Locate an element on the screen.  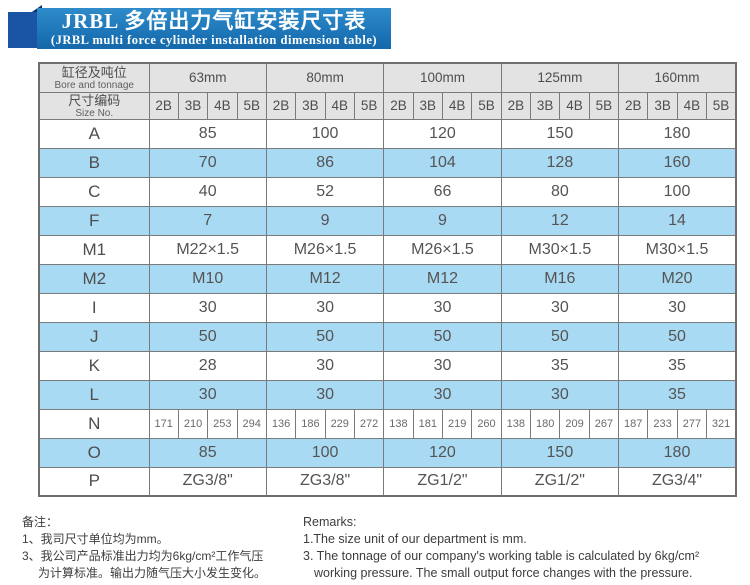
row-label: M1 is located at coordinates (94, 249).